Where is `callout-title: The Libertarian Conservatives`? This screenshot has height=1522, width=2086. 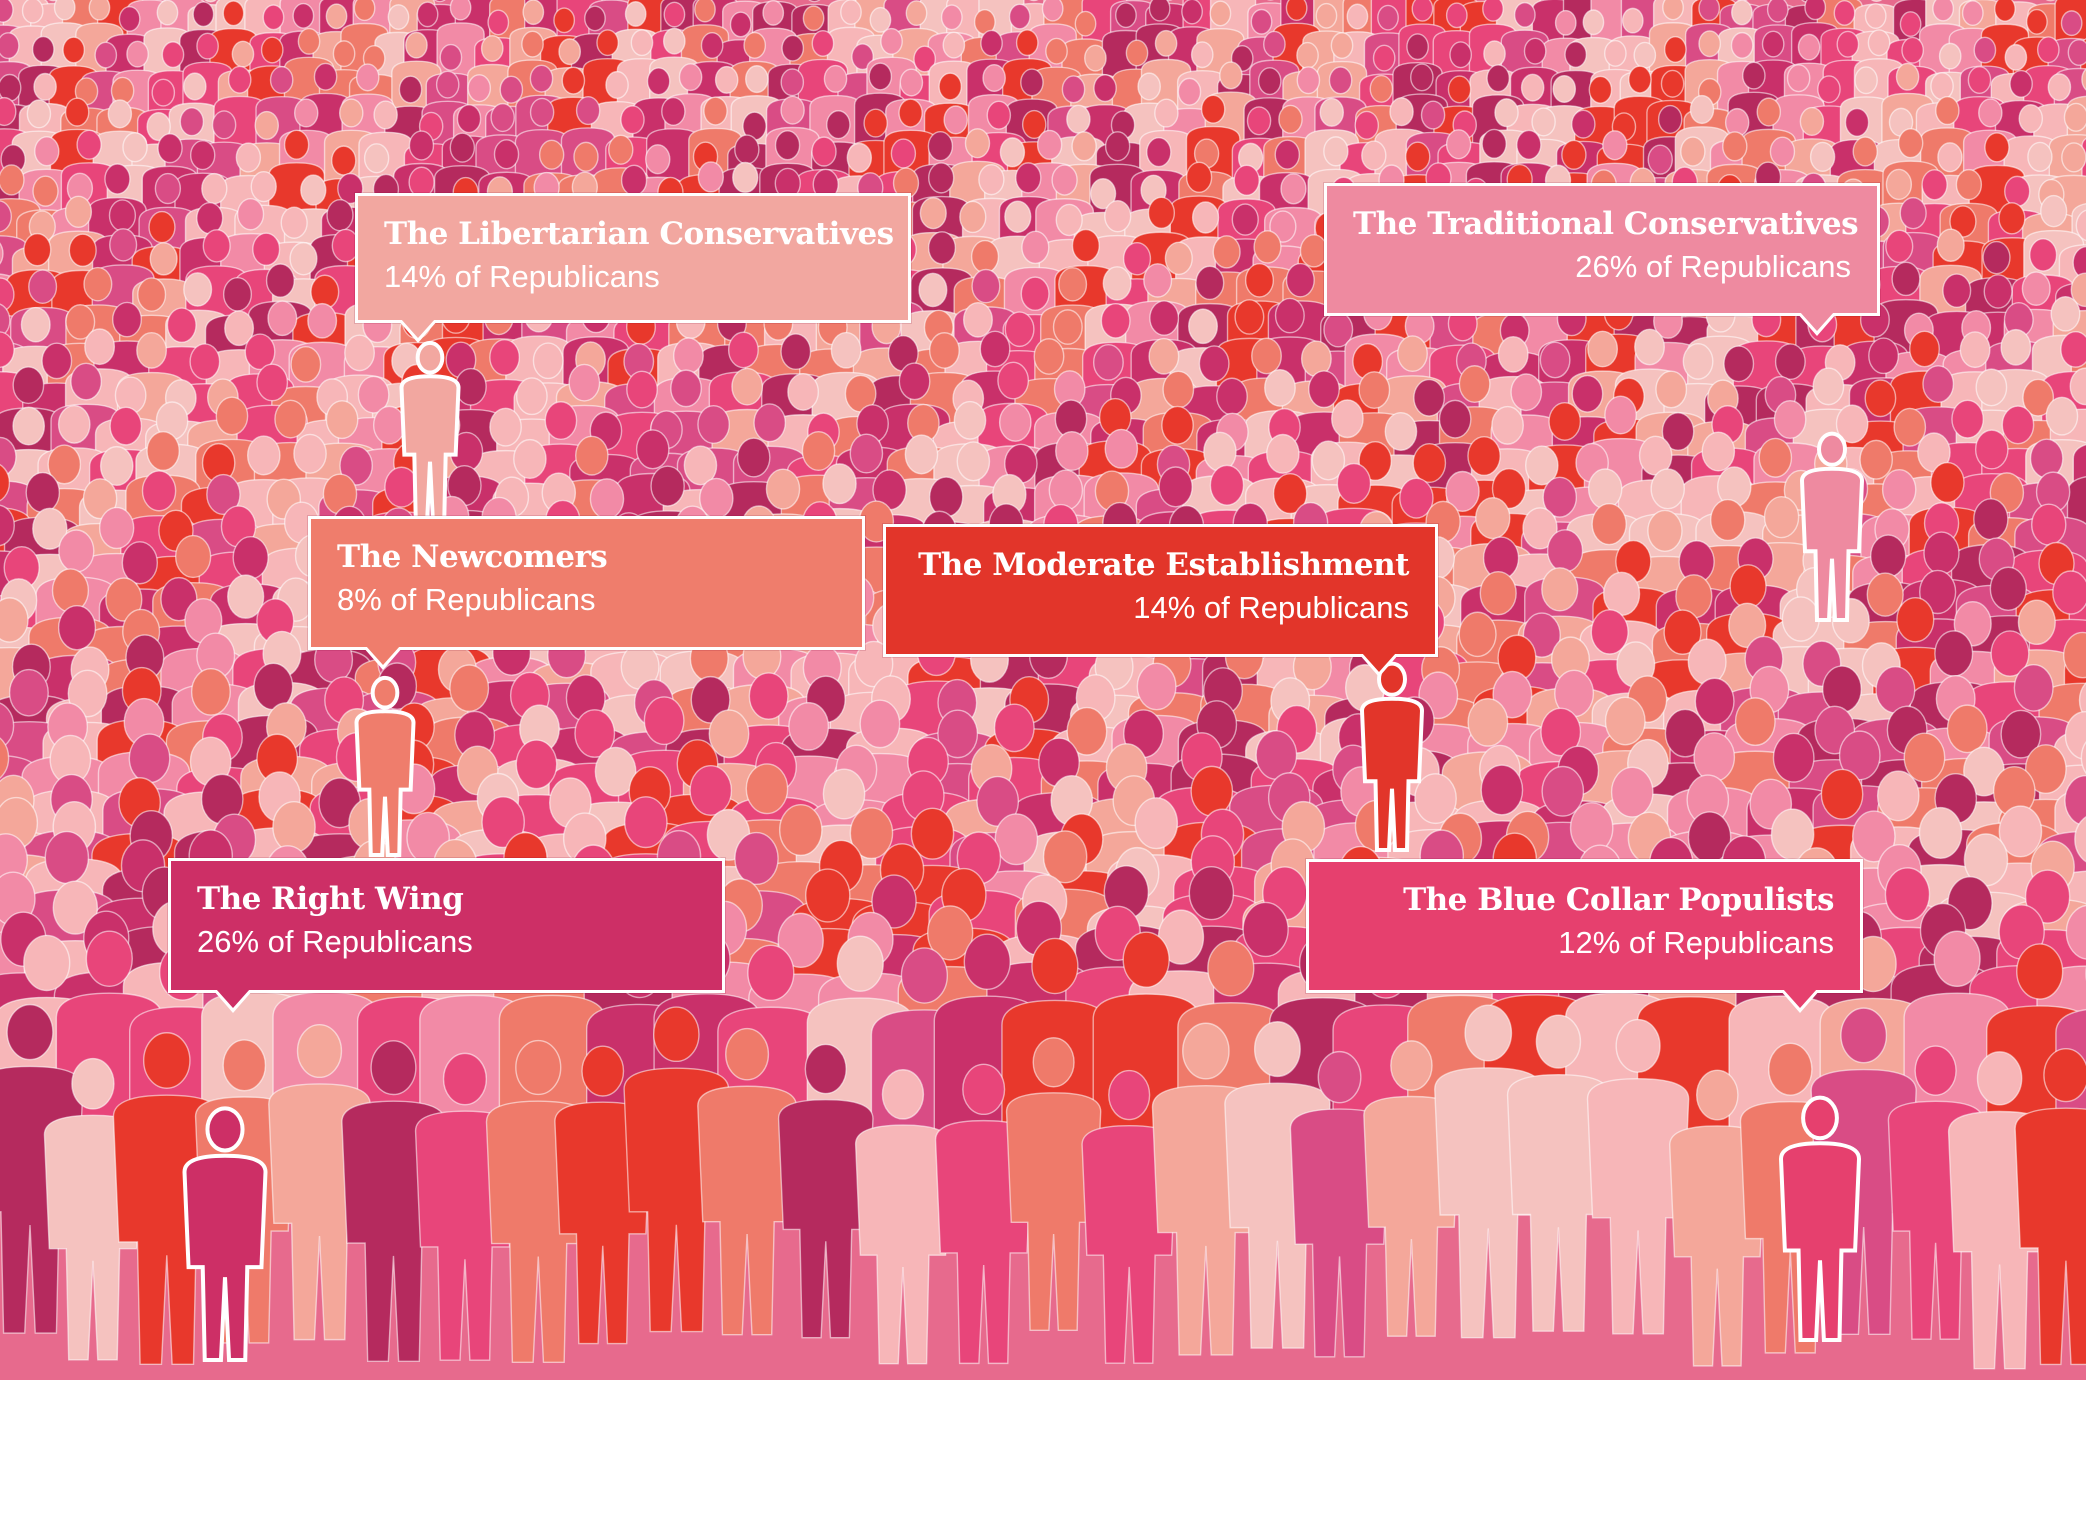 callout-title: The Libertarian Conservatives is located at coordinates (639, 234).